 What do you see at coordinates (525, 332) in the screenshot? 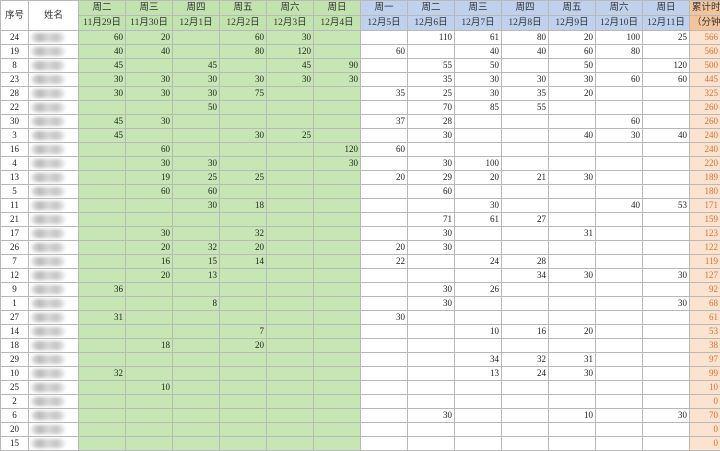
I see `minutes-cell: 16` at bounding box center [525, 332].